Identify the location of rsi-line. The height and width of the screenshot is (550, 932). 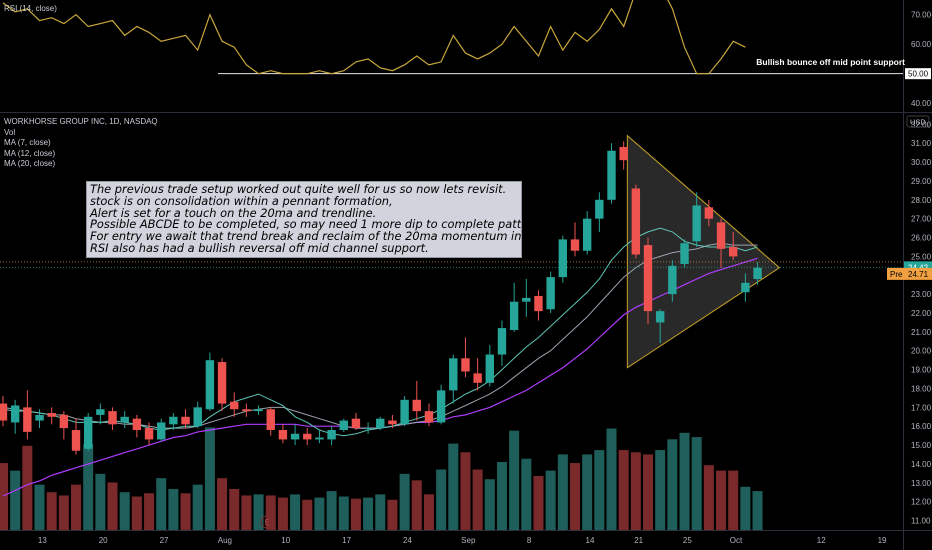
(374, 37).